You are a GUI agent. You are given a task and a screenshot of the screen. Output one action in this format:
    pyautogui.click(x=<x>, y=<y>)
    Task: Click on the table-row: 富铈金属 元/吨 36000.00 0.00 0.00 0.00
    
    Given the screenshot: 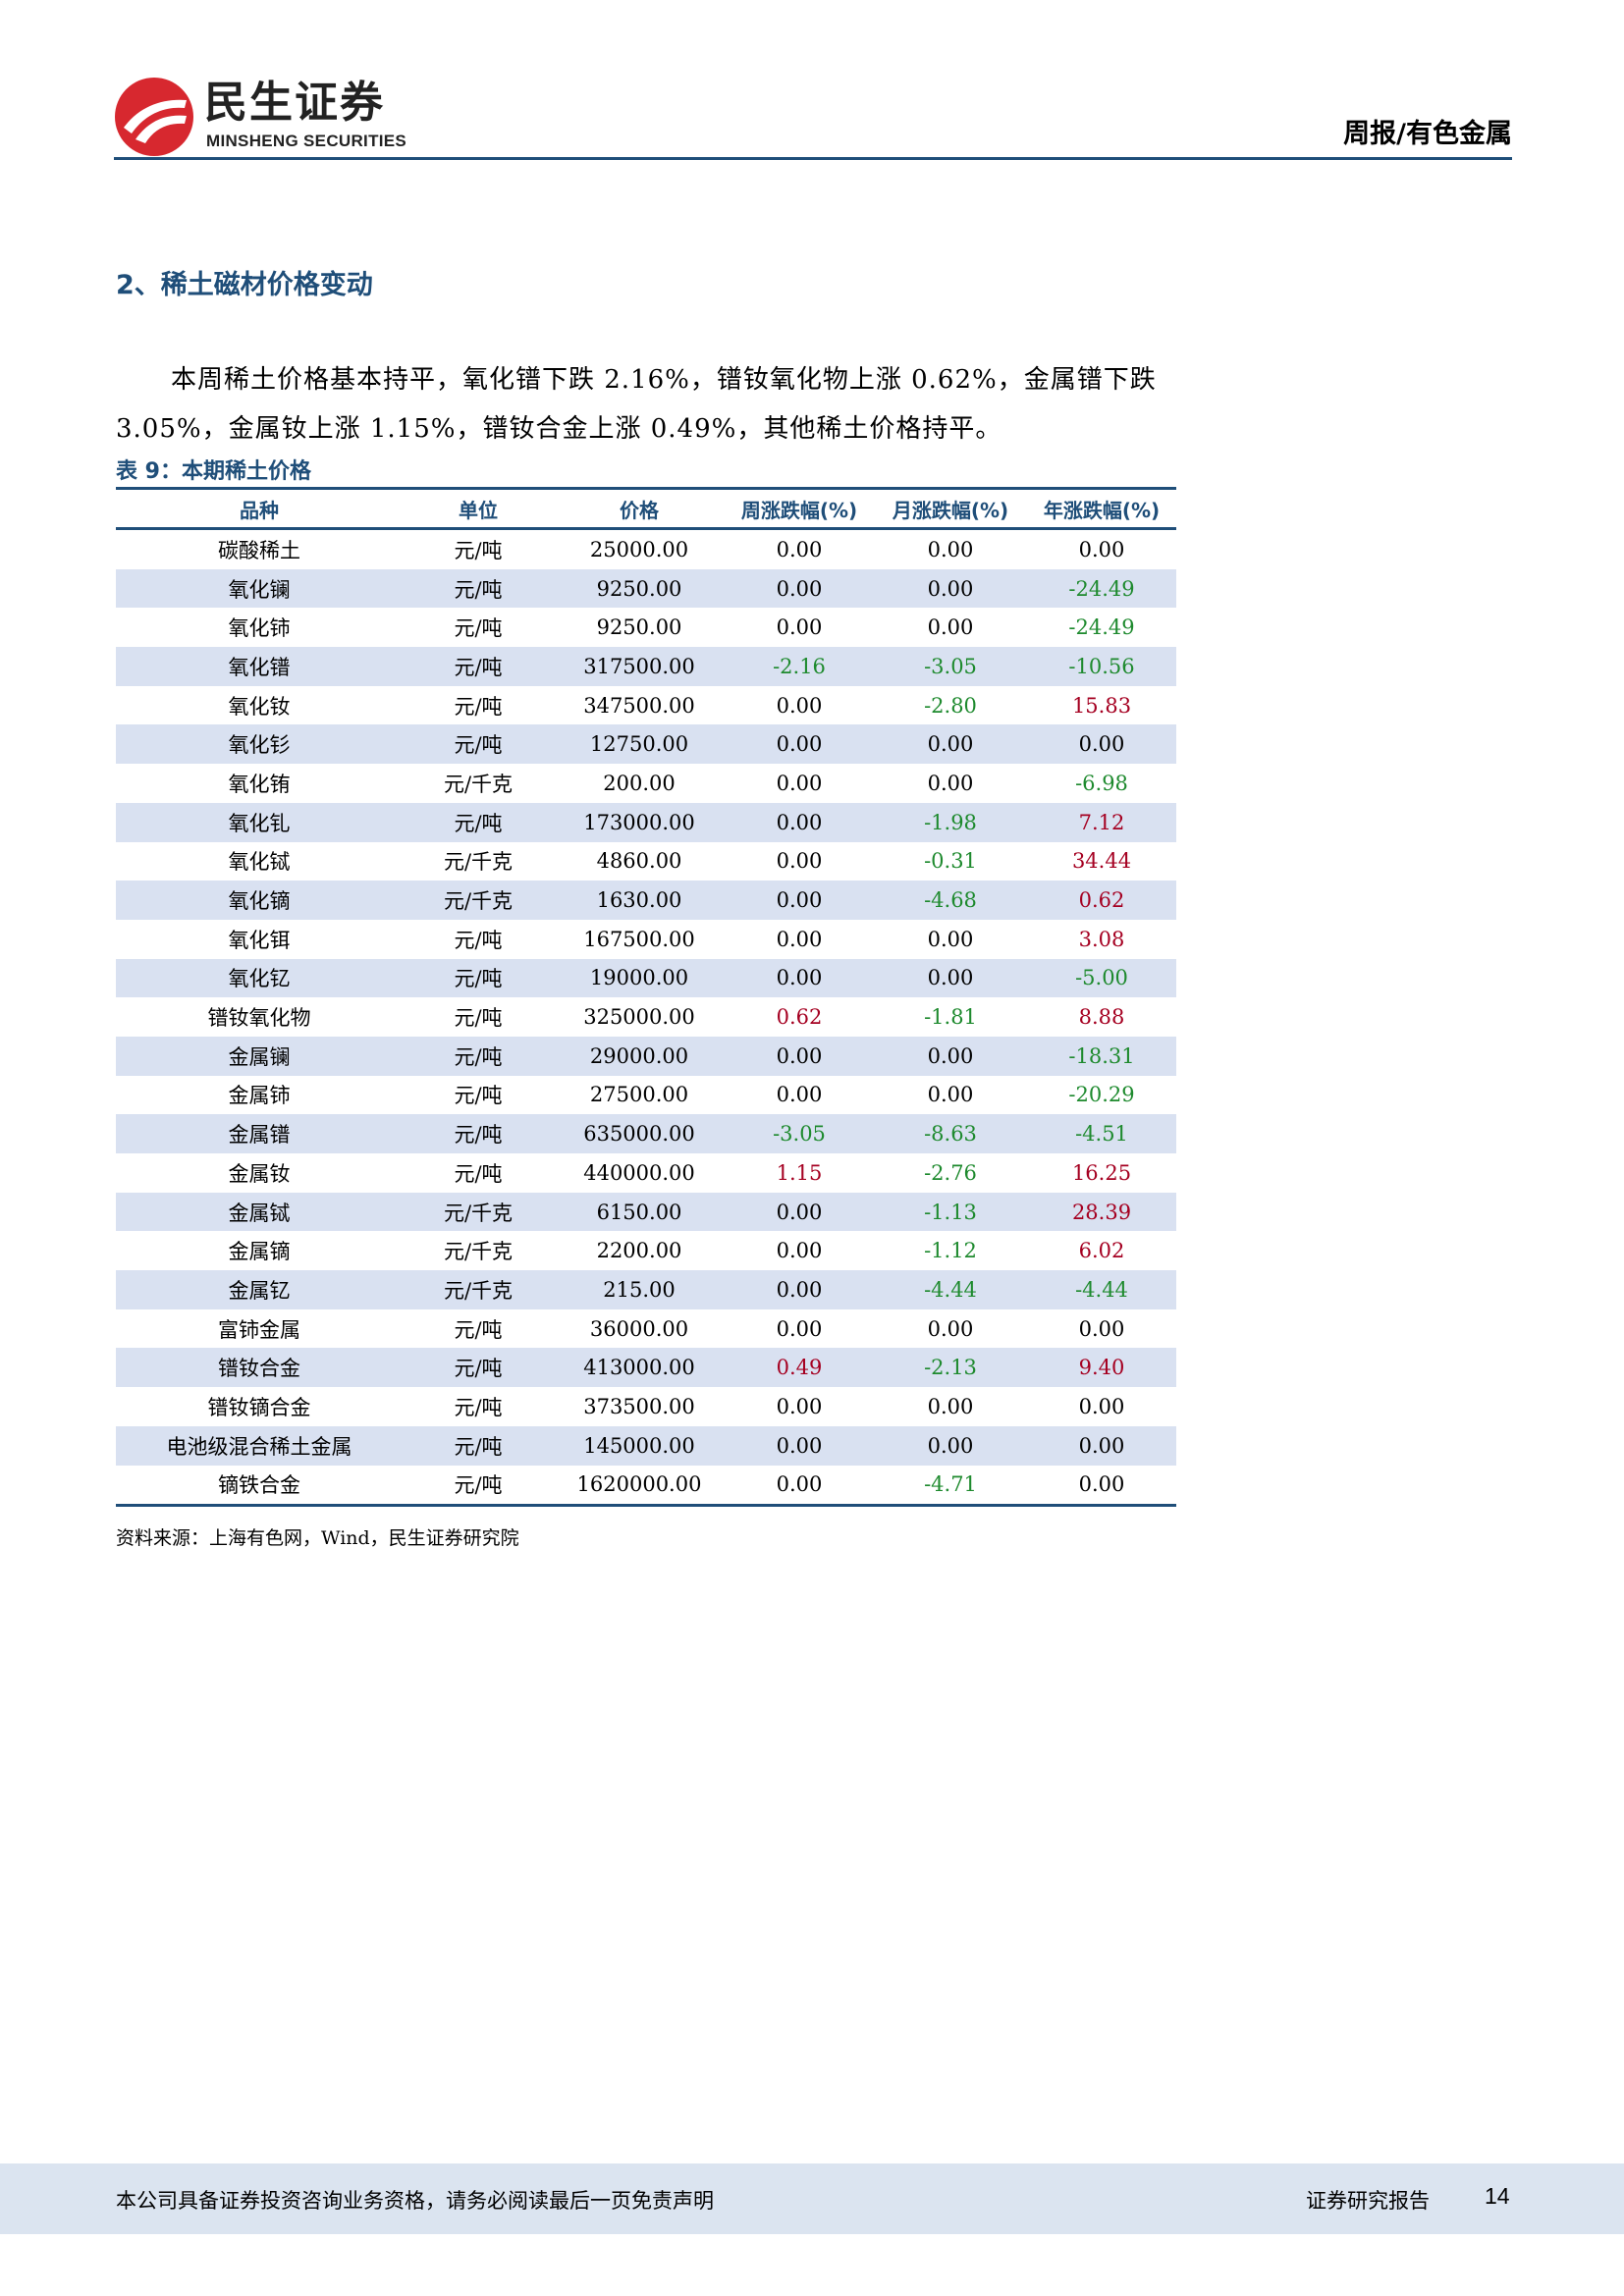 What is the action you would take?
    pyautogui.click(x=646, y=1329)
    